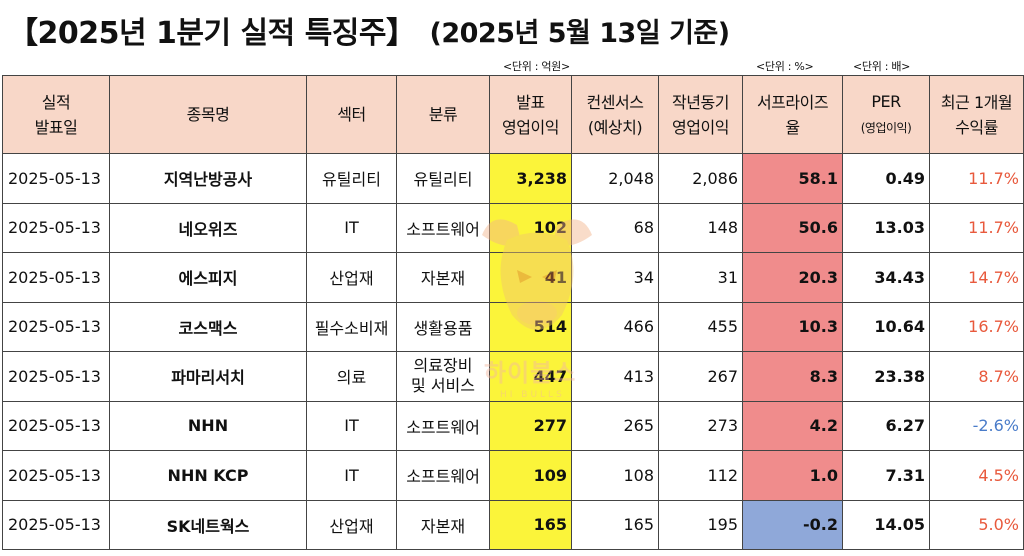 Image resolution: width=1024 pixels, height=556 pixels. Describe the element at coordinates (785, 66) in the screenshot. I see `unit-surprise: <단위 : %>` at that location.